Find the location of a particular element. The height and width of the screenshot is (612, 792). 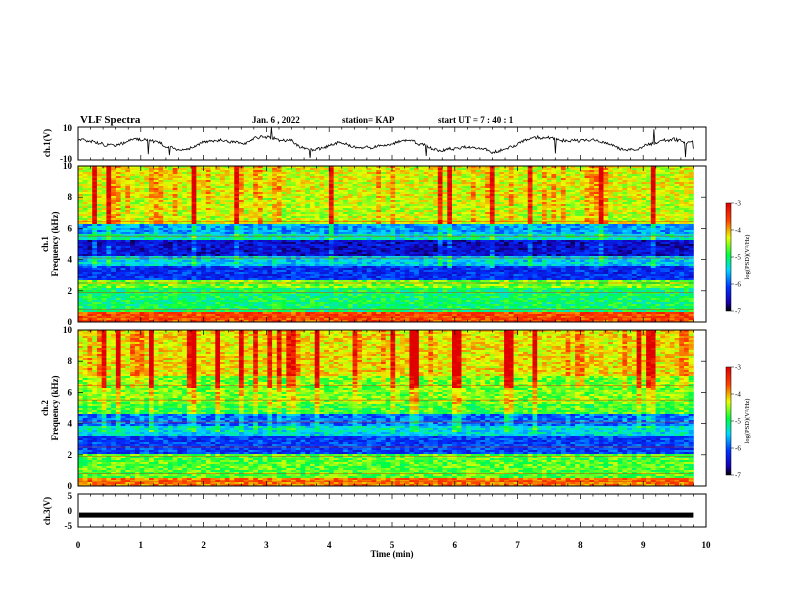

station-label: station= KAP is located at coordinates (368, 120).